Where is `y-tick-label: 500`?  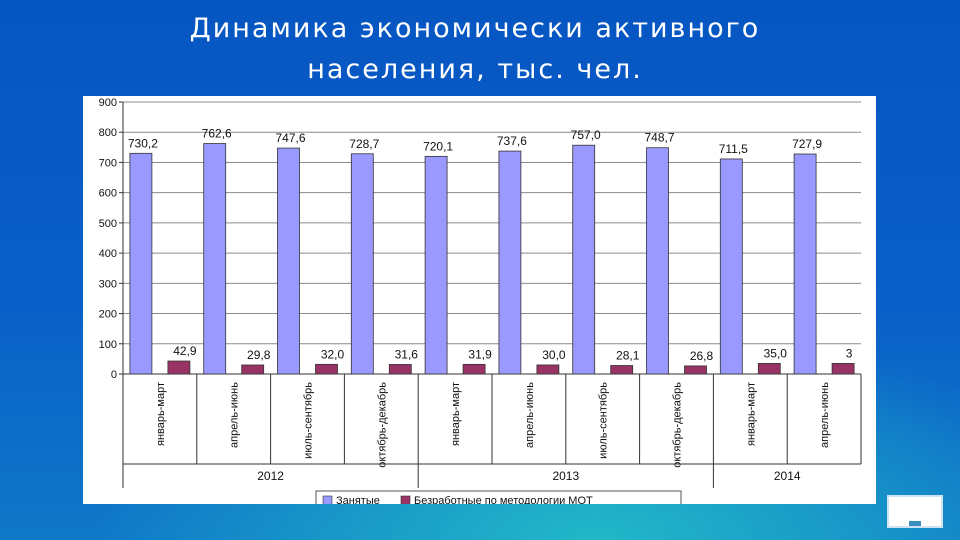
y-tick-label: 500 is located at coordinates (108, 224).